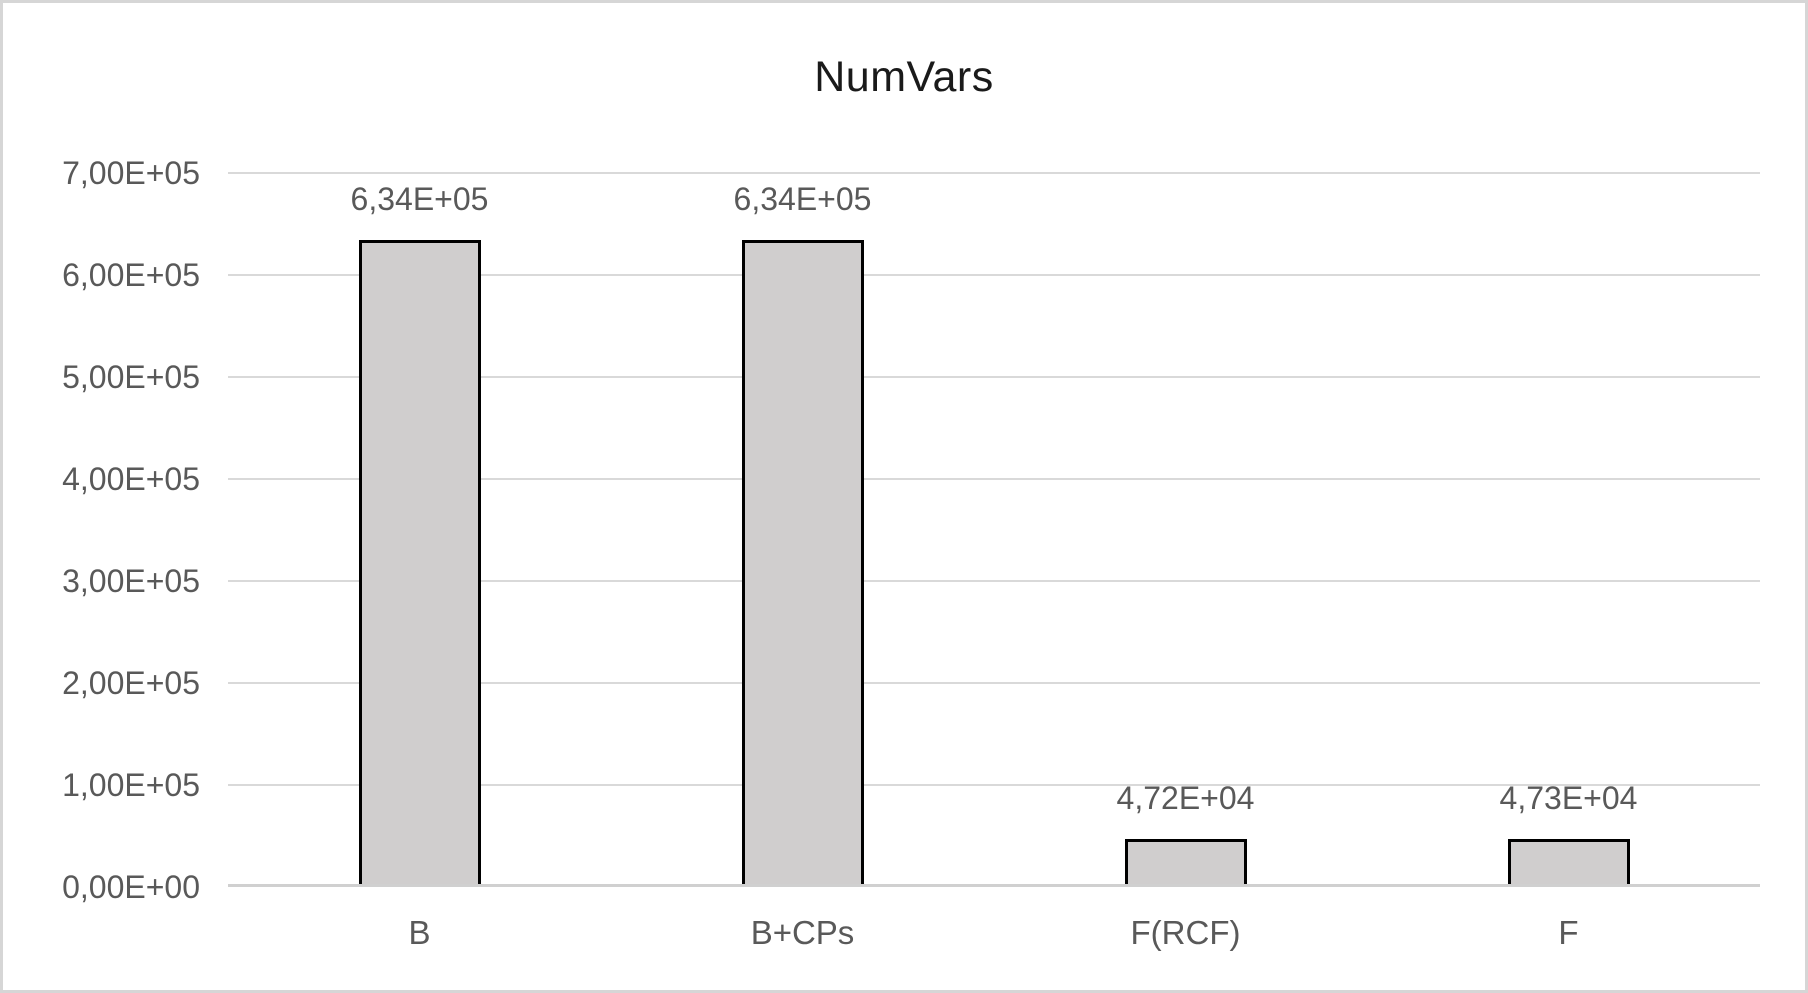 This screenshot has height=993, width=1808. Describe the element at coordinates (994, 885) in the screenshot. I see `x-axis-line` at that location.